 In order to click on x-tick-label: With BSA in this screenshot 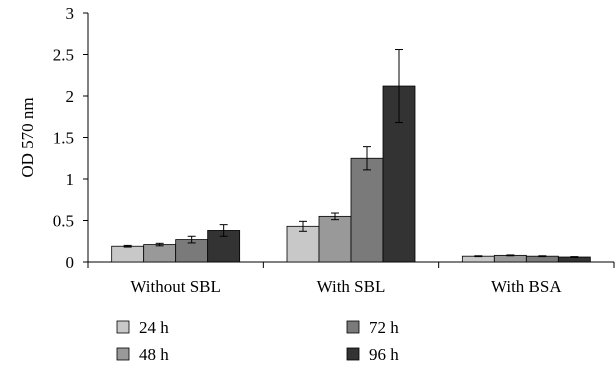, I will do `click(526, 286)`.